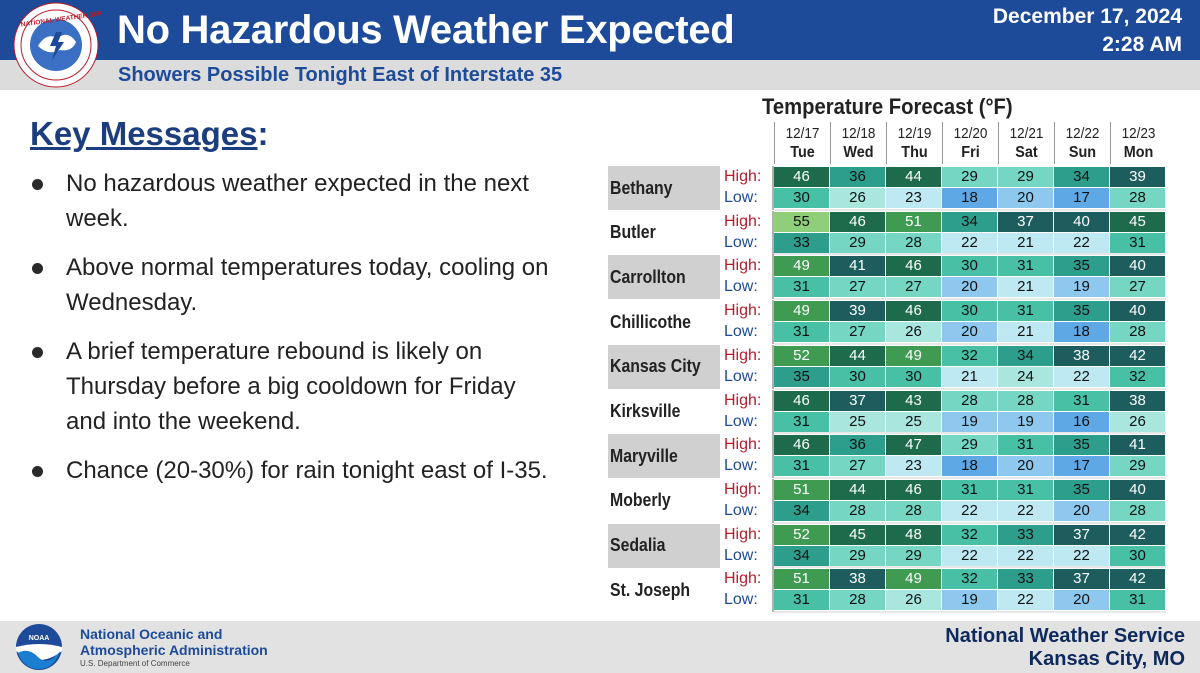 The image size is (1200, 673). Describe the element at coordinates (913, 534) in the screenshot. I see `high-temp-cell: 48` at that location.